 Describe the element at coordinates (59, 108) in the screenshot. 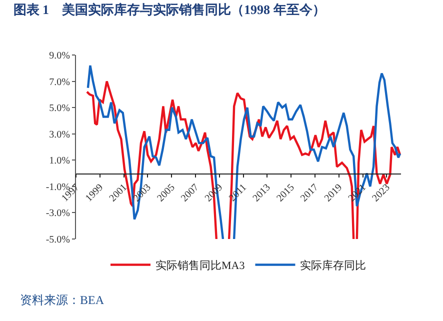

I see `y-tick-label: 5.0%` at that location.